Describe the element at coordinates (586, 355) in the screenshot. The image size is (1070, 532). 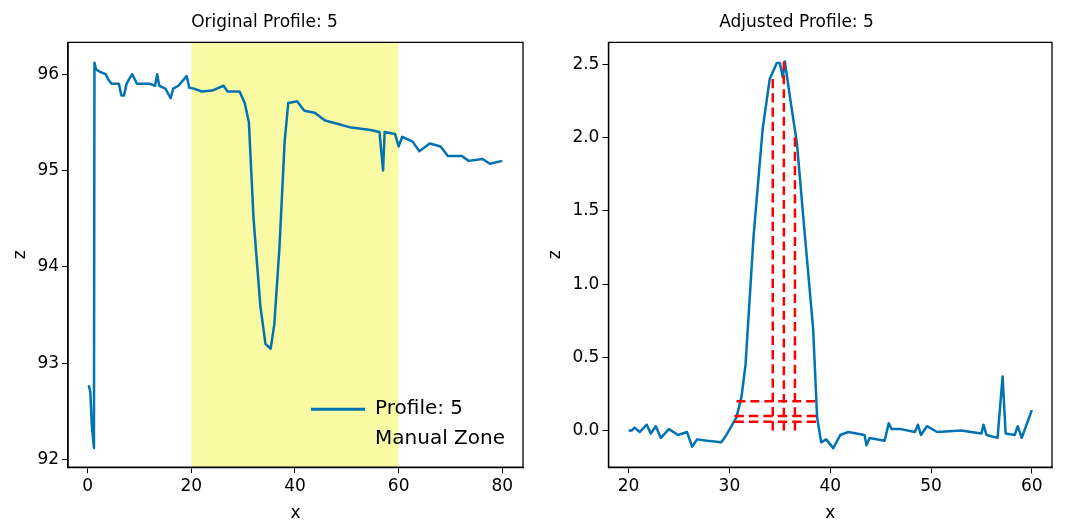
I see `y-tick-label: 0.5` at that location.